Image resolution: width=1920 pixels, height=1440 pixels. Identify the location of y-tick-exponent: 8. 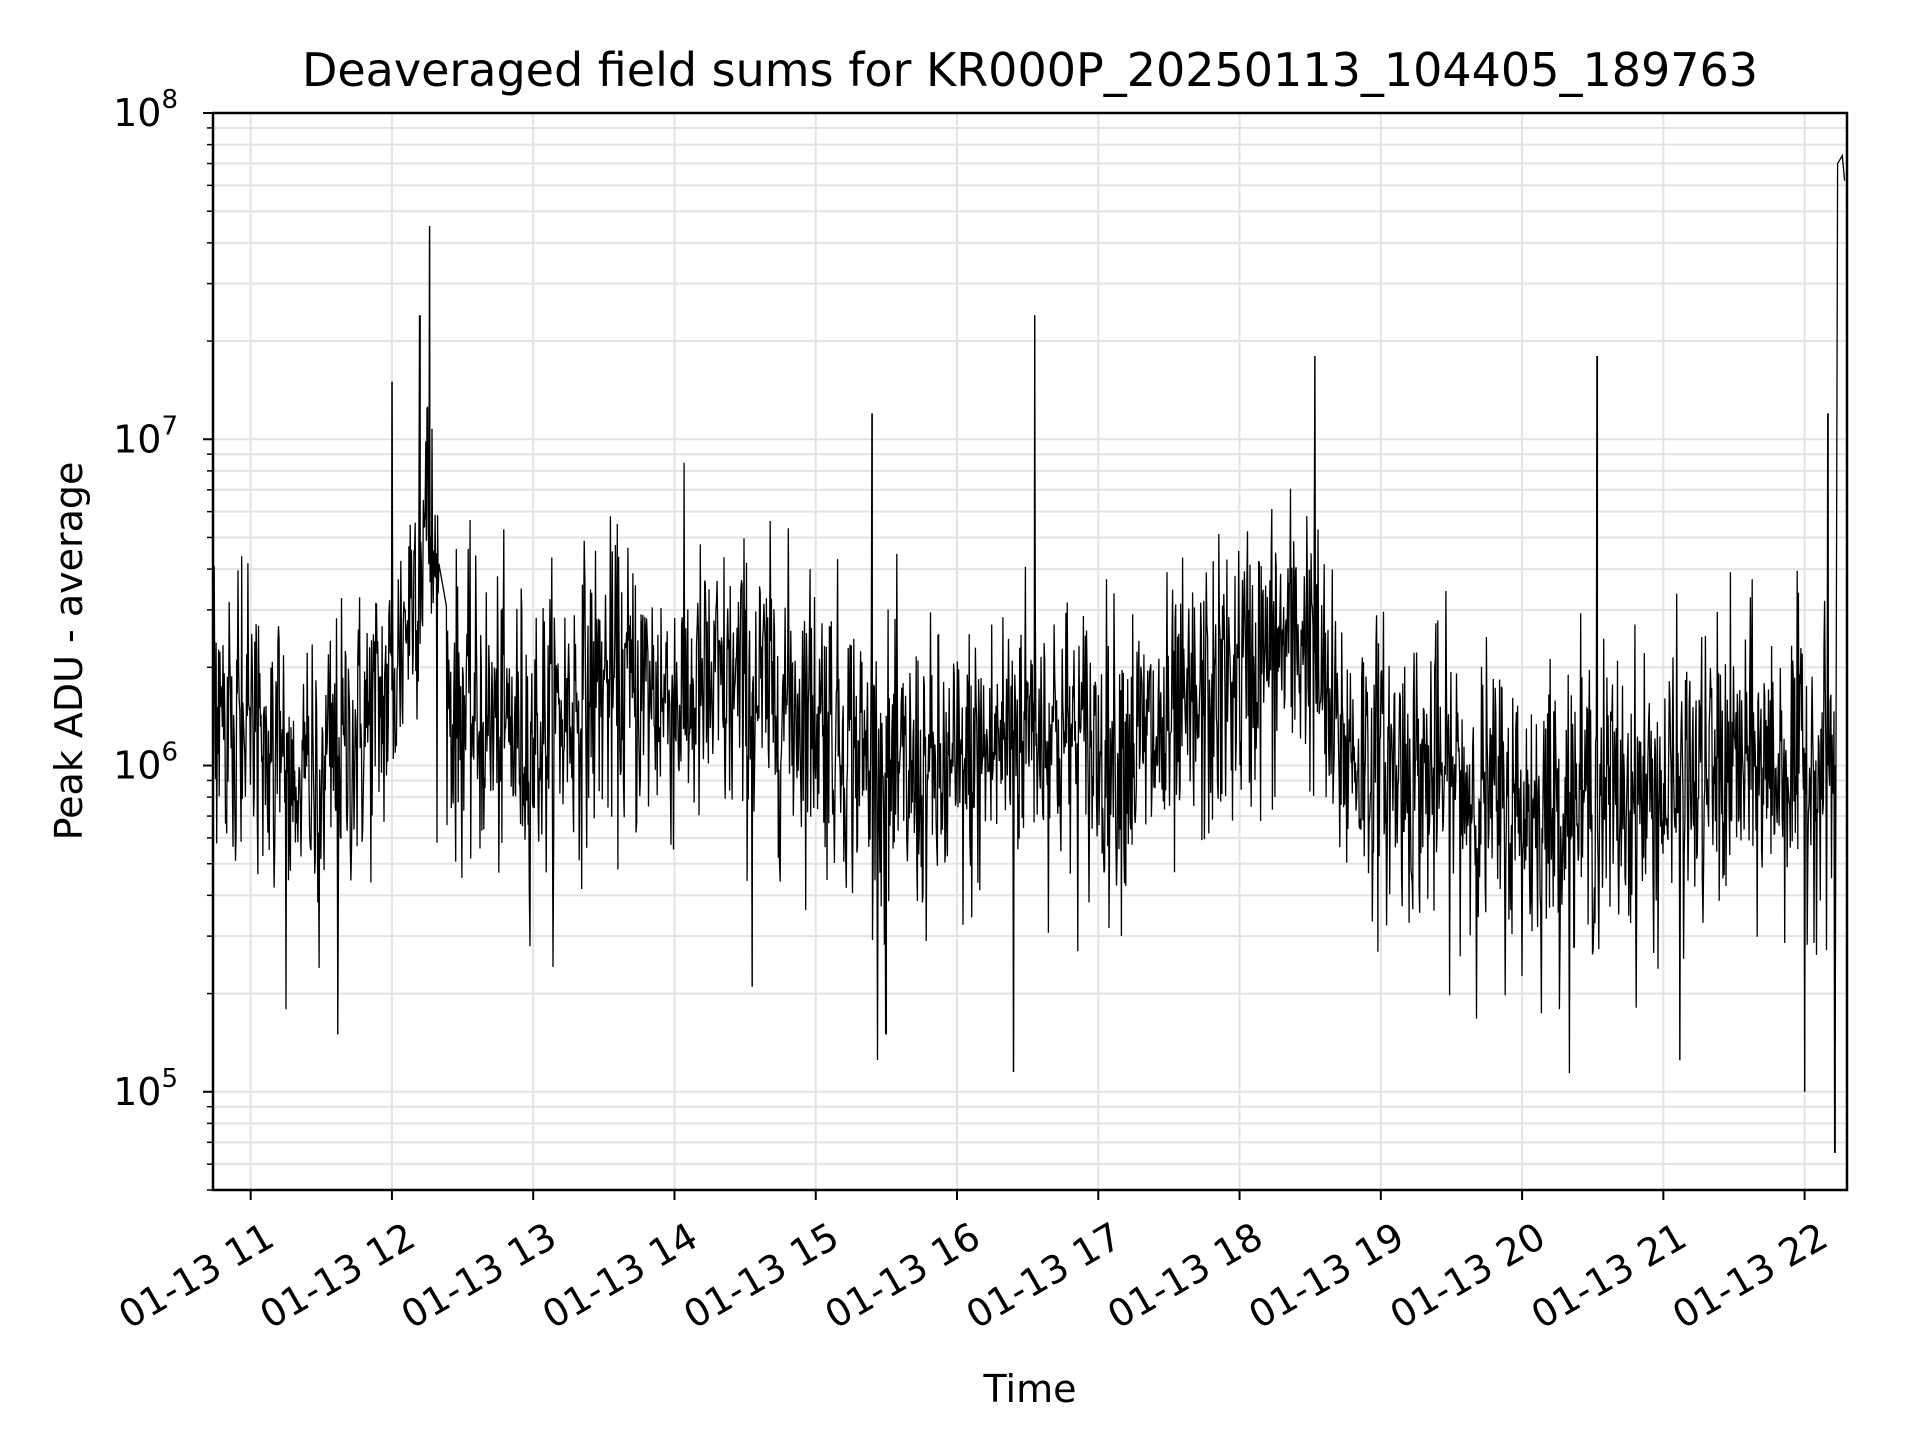
(169, 100).